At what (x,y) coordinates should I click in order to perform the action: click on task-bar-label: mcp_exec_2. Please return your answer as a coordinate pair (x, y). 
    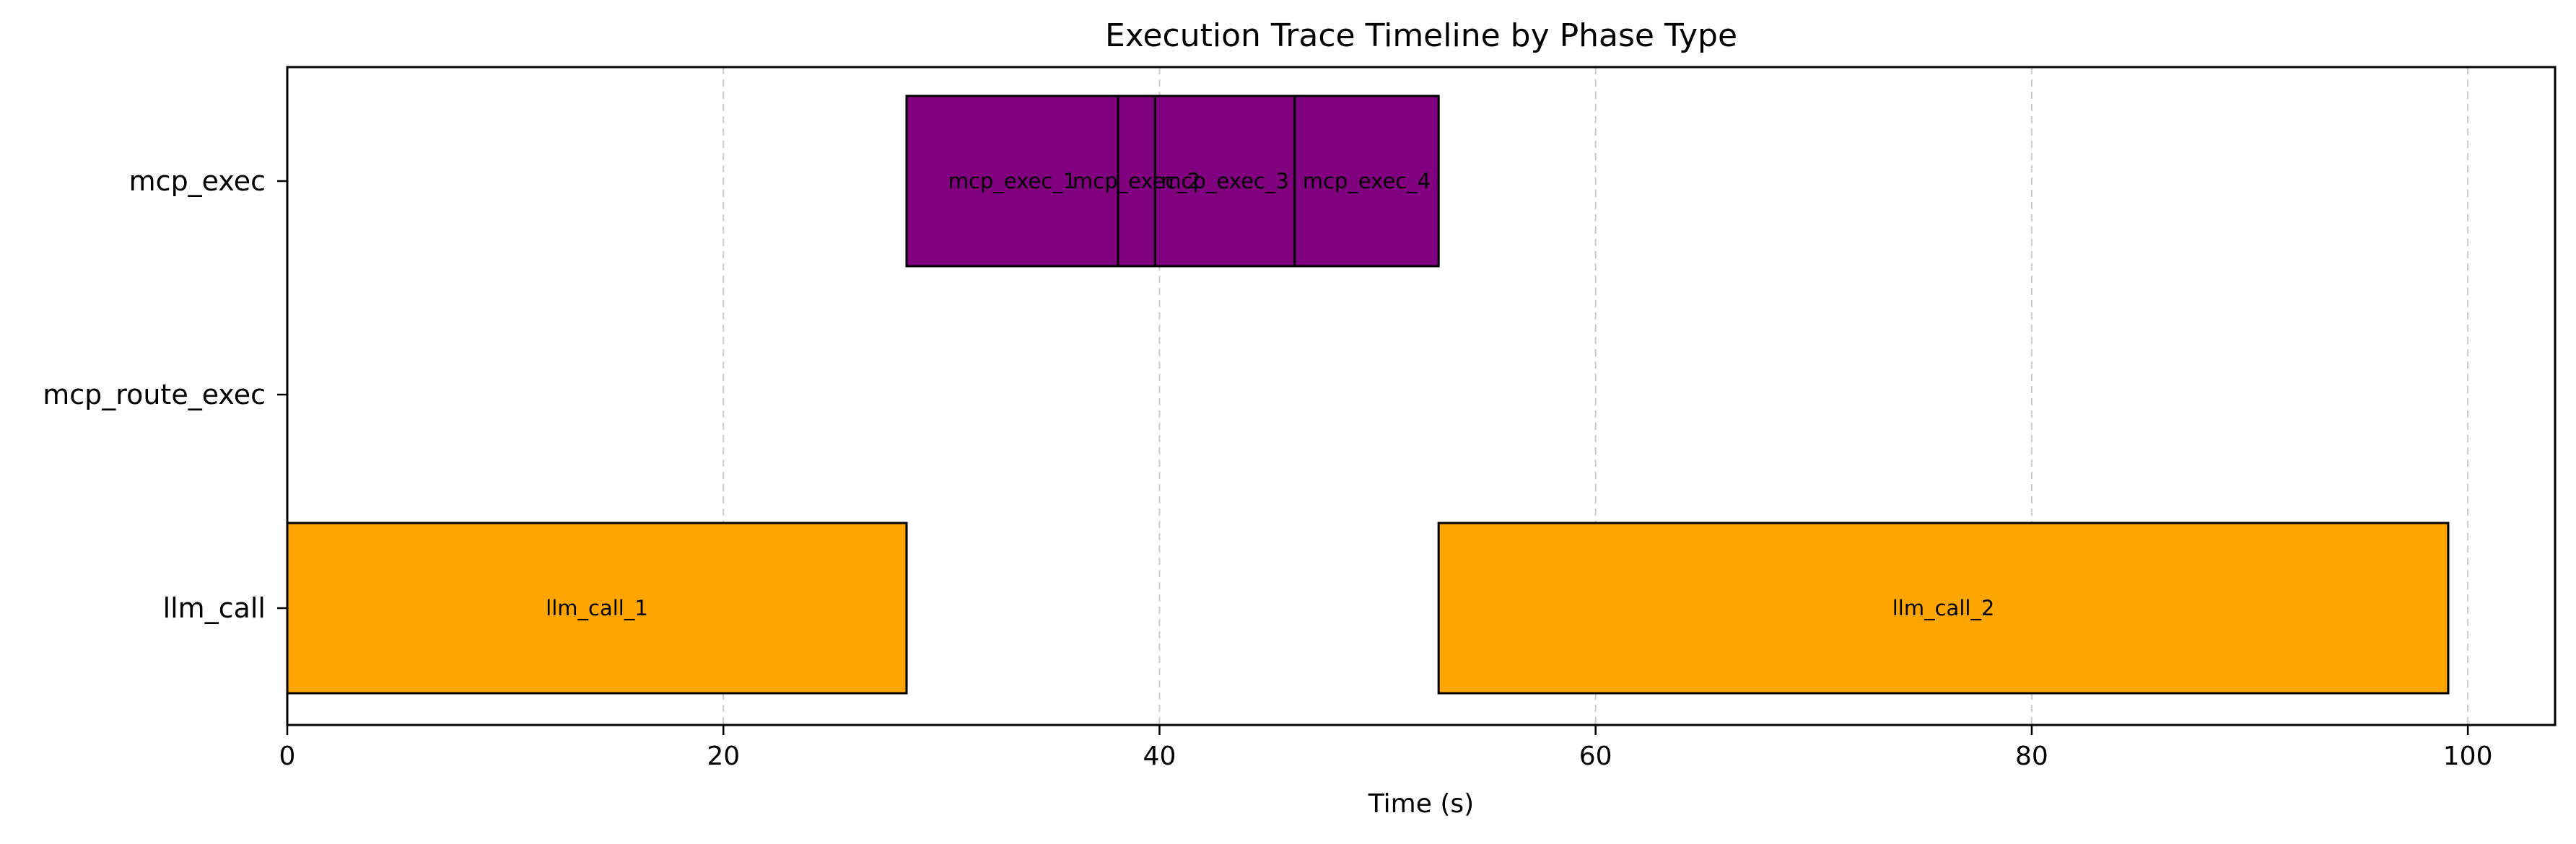
    Looking at the image, I should click on (1136, 181).